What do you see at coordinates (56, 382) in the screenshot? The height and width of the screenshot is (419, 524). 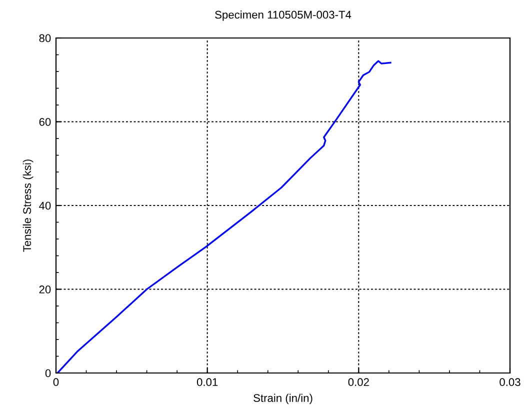 I see `x-tick-label: 0` at bounding box center [56, 382].